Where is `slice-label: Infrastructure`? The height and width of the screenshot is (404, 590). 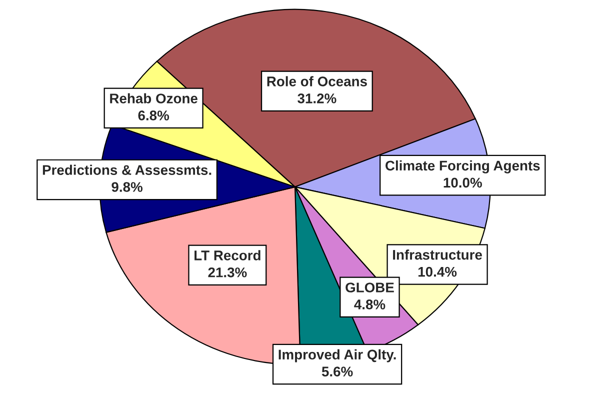 slice-label: Infrastructure is located at coordinates (437, 255).